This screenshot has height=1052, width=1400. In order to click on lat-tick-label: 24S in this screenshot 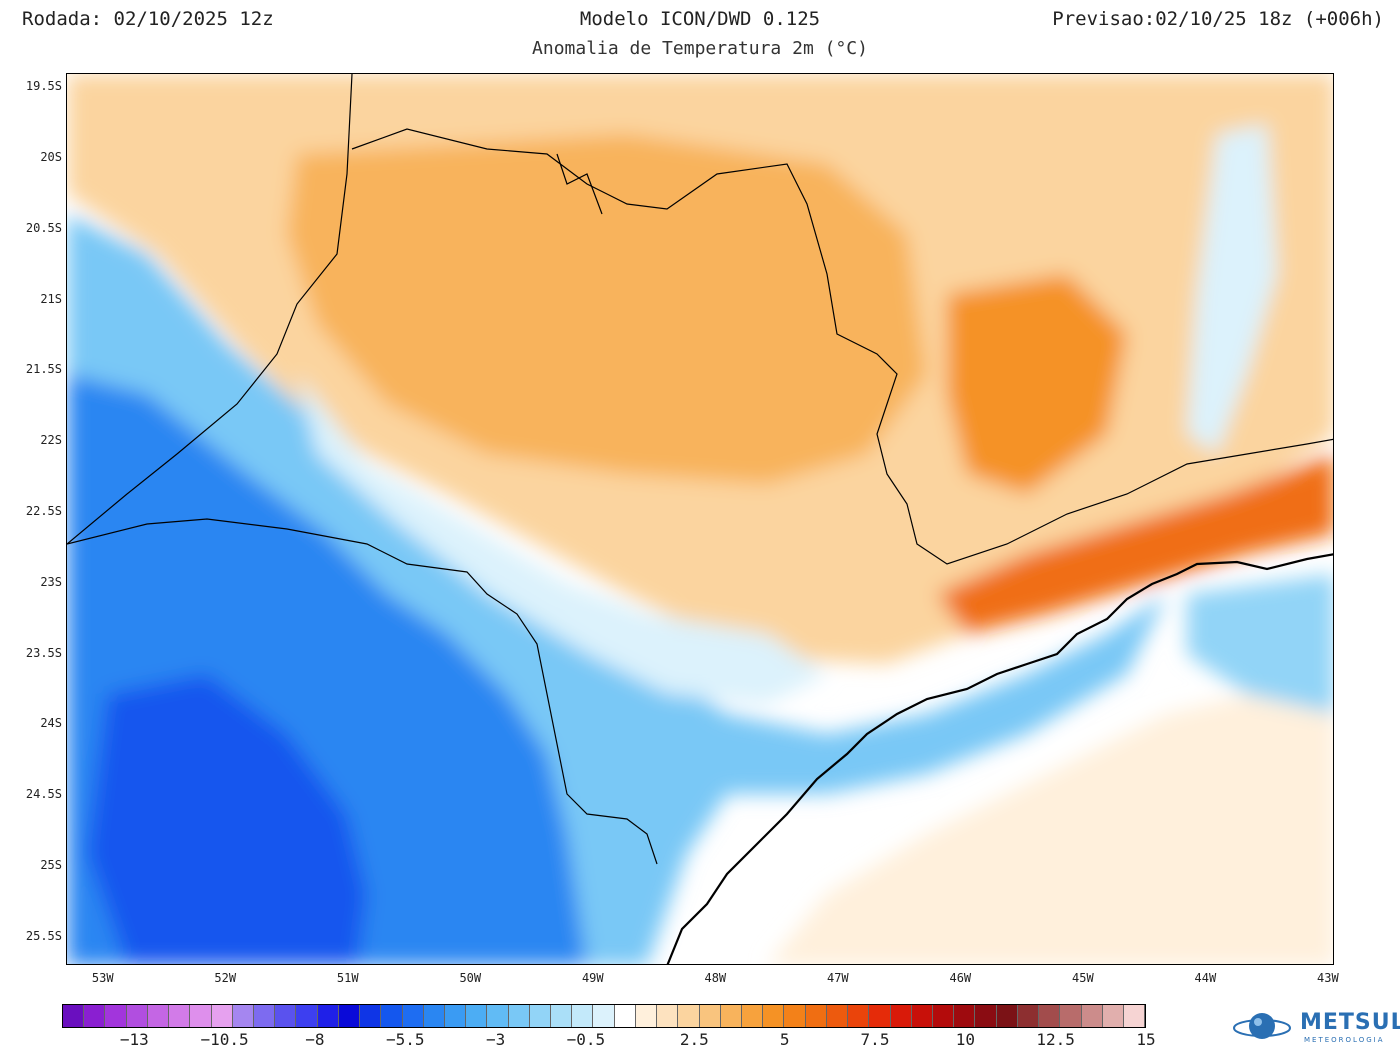, I will do `click(51, 723)`.